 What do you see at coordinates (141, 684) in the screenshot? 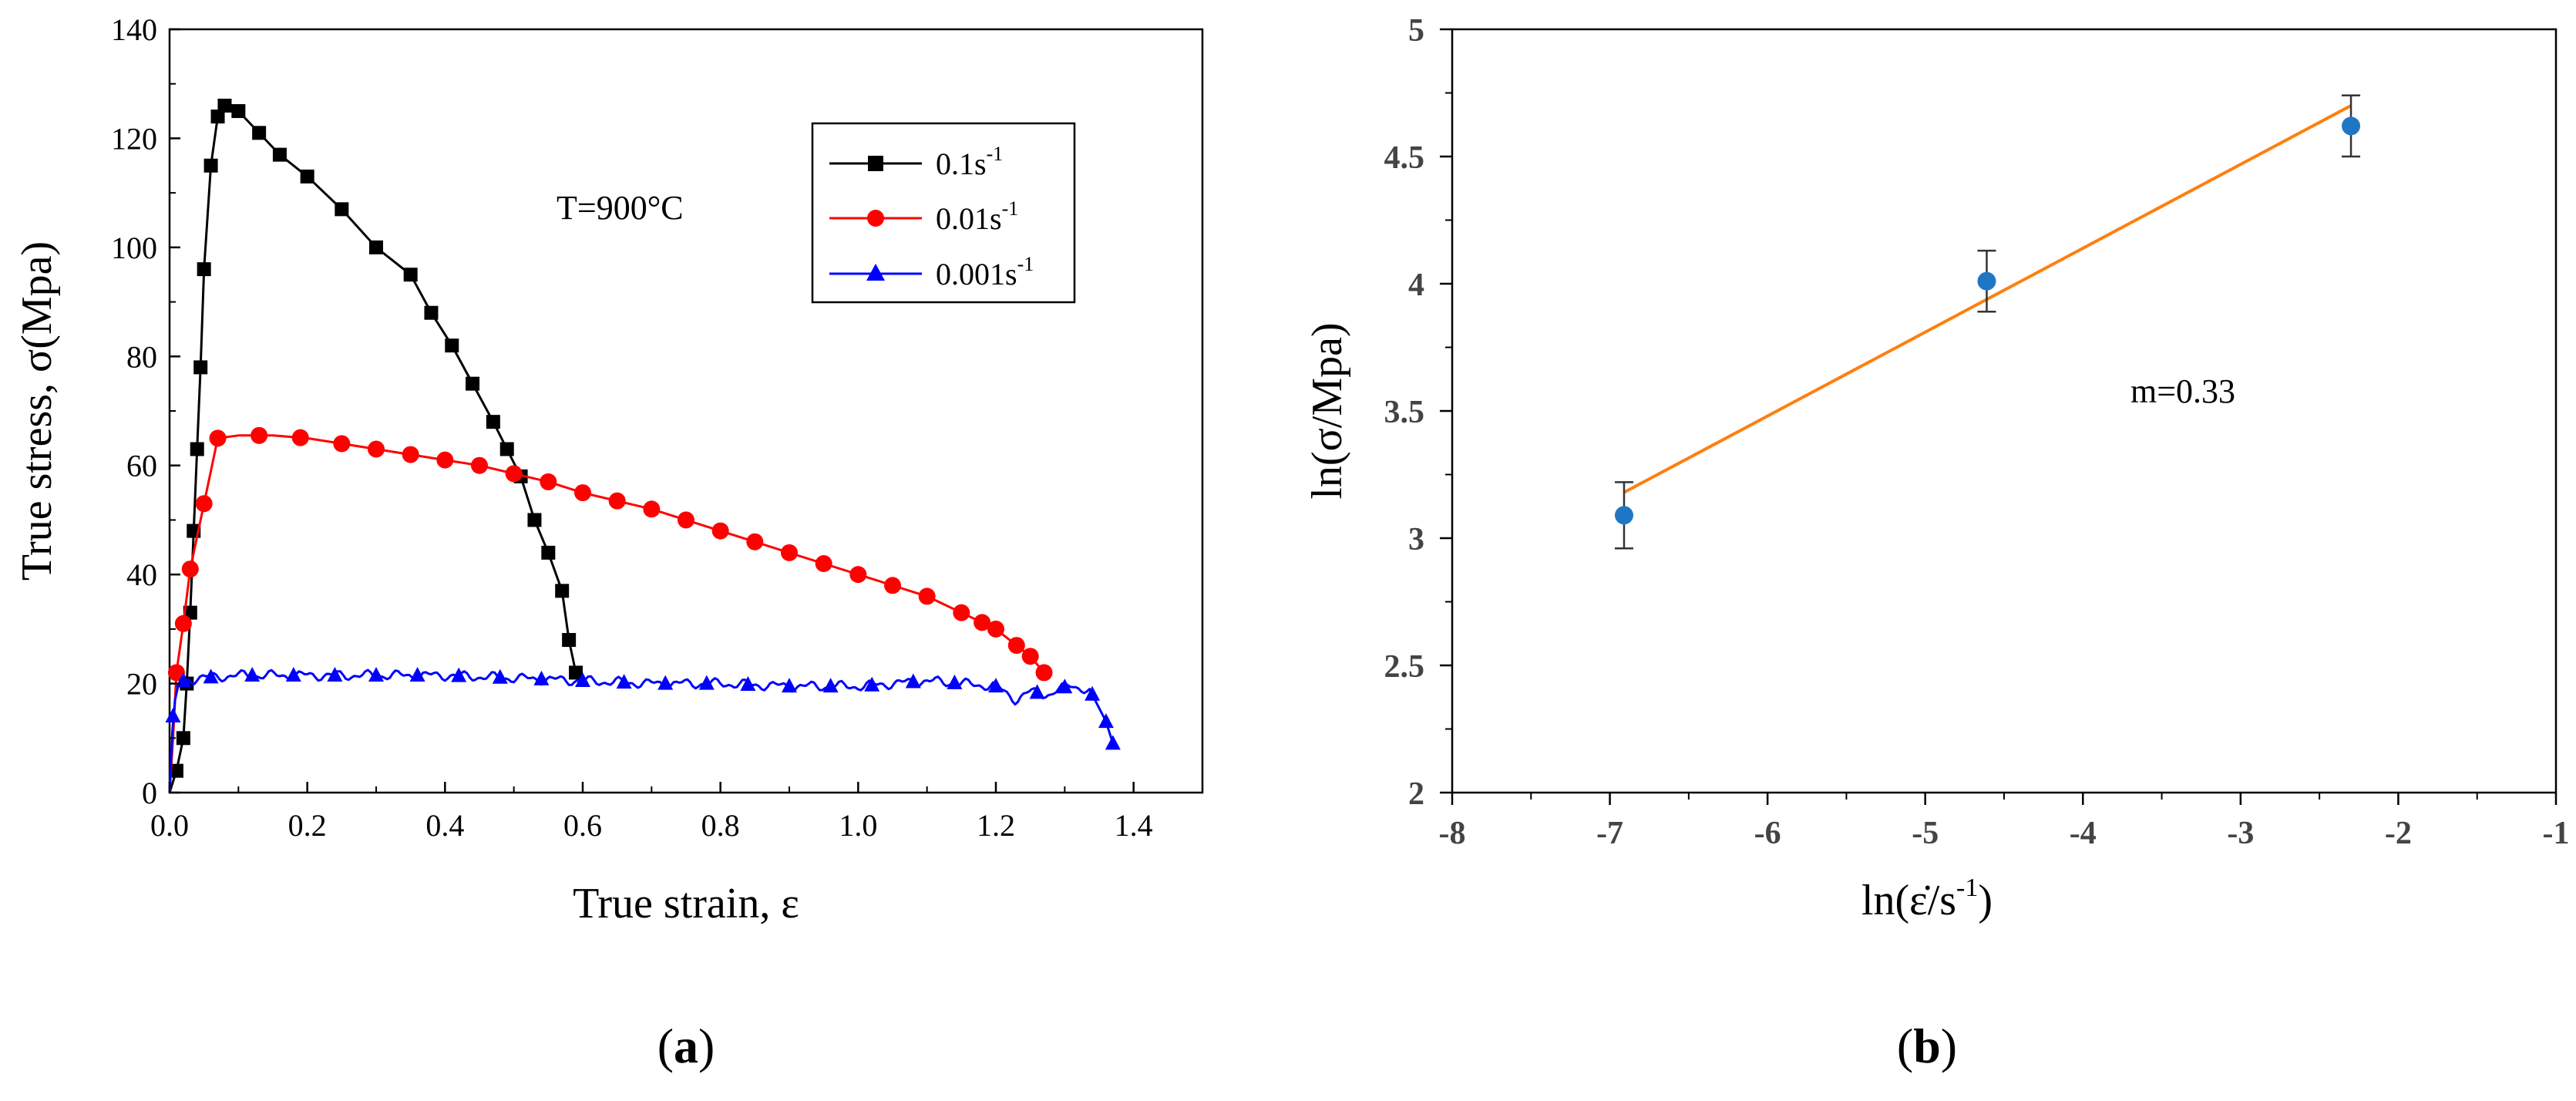
I see `y-tick-label: 20` at bounding box center [141, 684].